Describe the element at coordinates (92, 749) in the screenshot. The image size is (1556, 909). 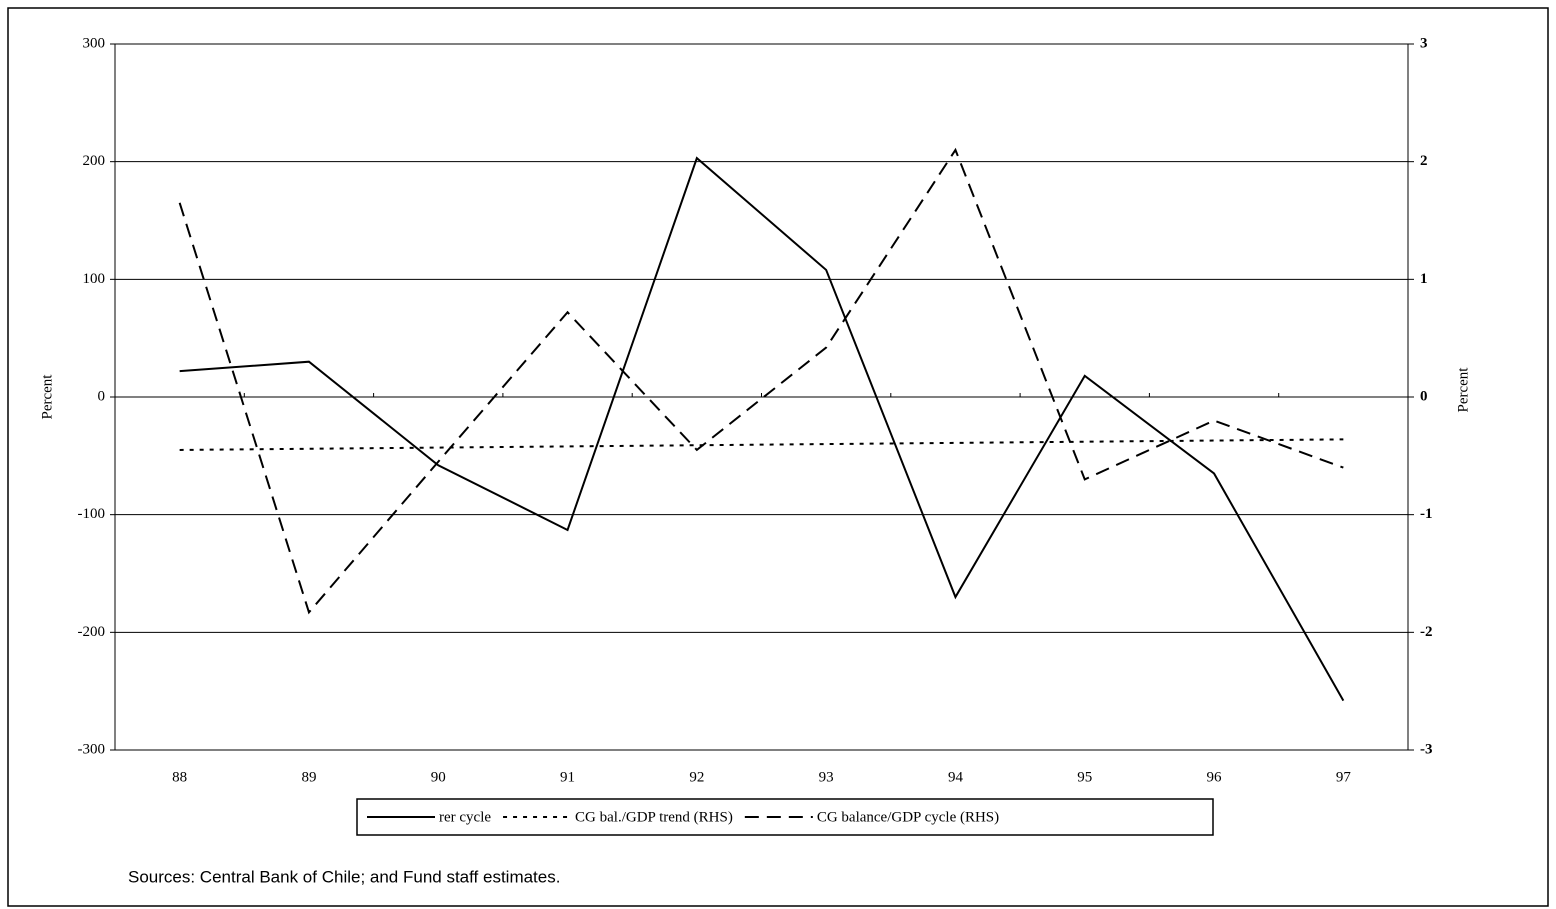
I see `y-tick-label: -300` at that location.